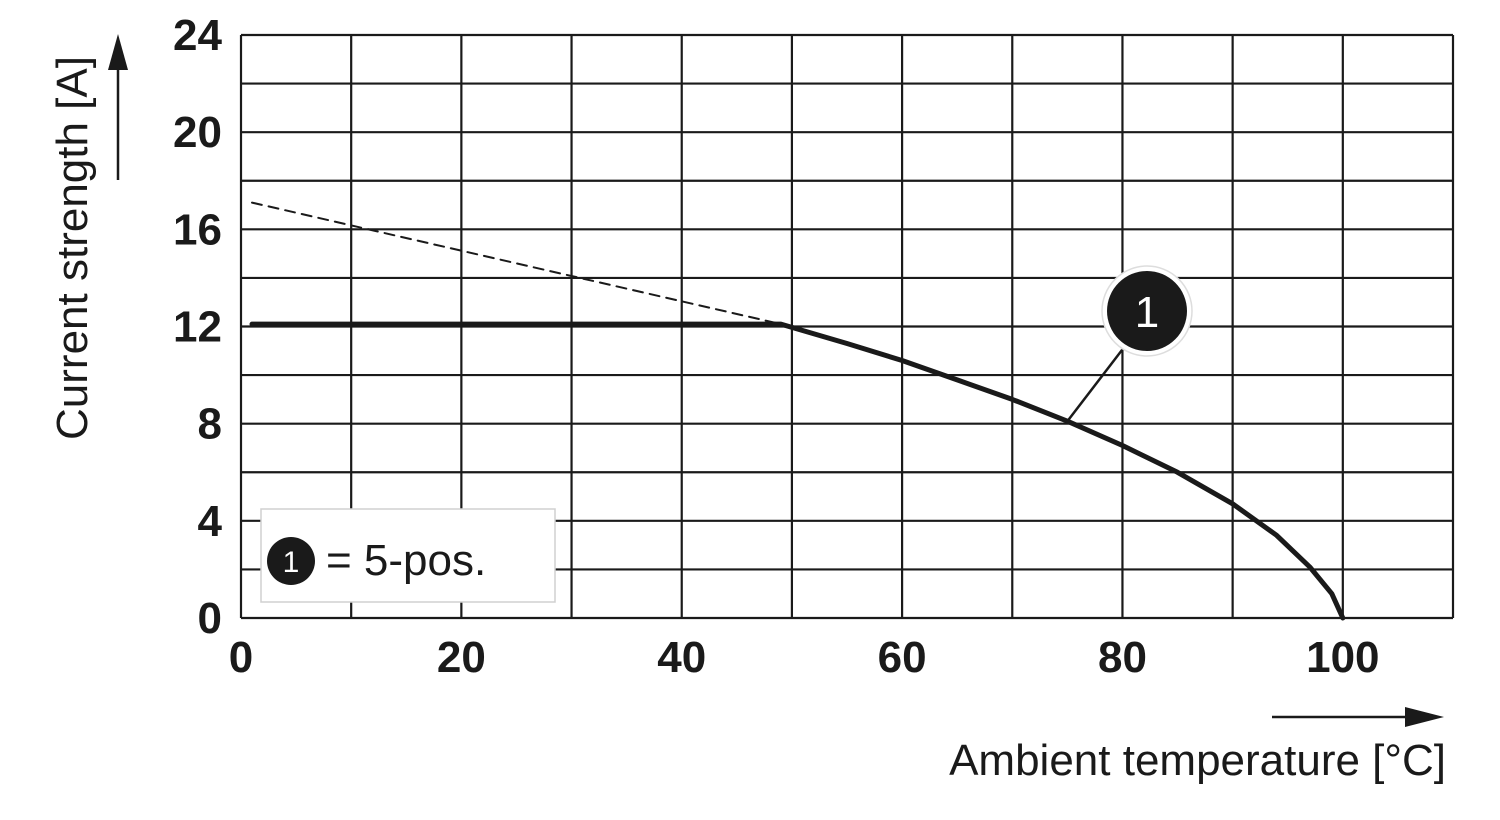  What do you see at coordinates (197, 132) in the screenshot?
I see `y-tick-label: 20` at bounding box center [197, 132].